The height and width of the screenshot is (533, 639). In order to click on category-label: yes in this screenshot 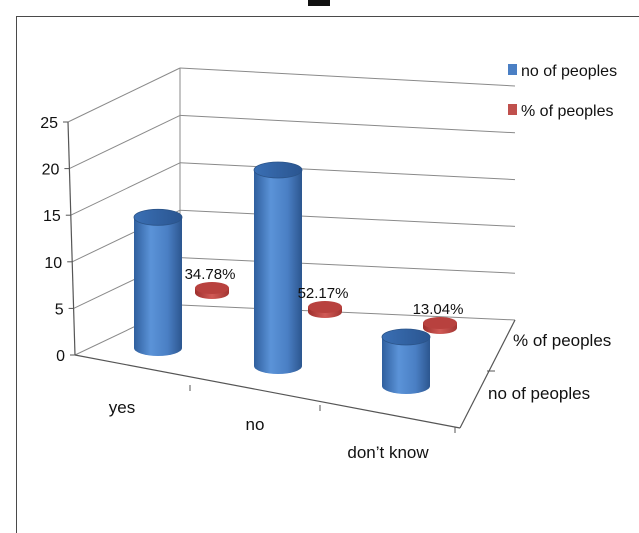, I will do `click(122, 407)`.